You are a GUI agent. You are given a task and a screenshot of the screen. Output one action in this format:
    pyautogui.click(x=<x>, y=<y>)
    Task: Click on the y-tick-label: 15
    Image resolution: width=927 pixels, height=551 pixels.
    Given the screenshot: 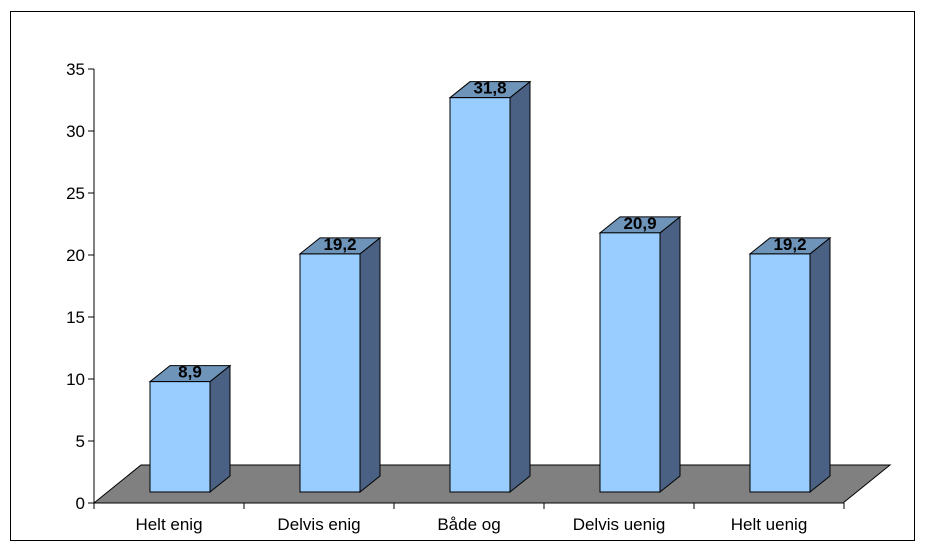 What is the action you would take?
    pyautogui.click(x=75, y=317)
    